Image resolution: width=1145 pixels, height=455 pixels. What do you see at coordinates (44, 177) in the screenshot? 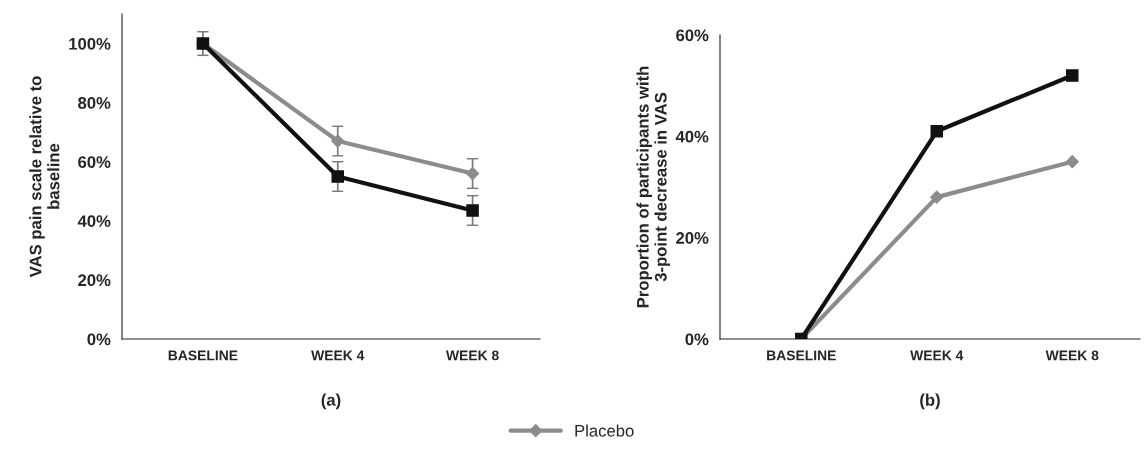
I see `y-axis-title: VAS pain scale relative to baseline` at bounding box center [44, 177].